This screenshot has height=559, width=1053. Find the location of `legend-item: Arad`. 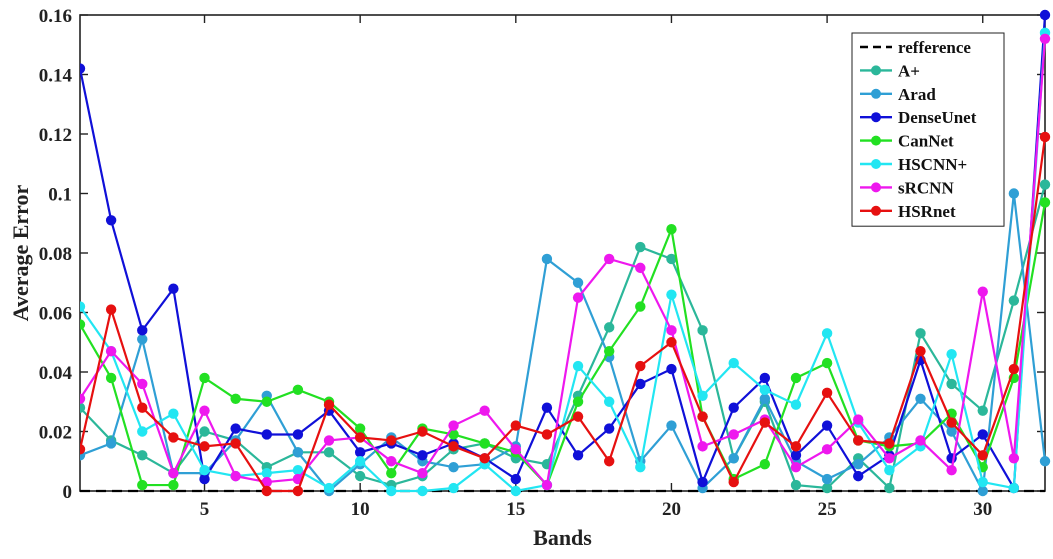

legend-item: Arad is located at coordinates (898, 94).